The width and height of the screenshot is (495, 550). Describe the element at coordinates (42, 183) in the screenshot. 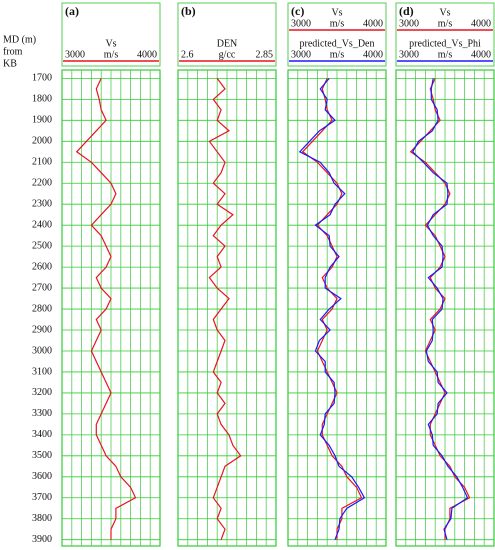

I see `y-tick-label: 2200` at that location.